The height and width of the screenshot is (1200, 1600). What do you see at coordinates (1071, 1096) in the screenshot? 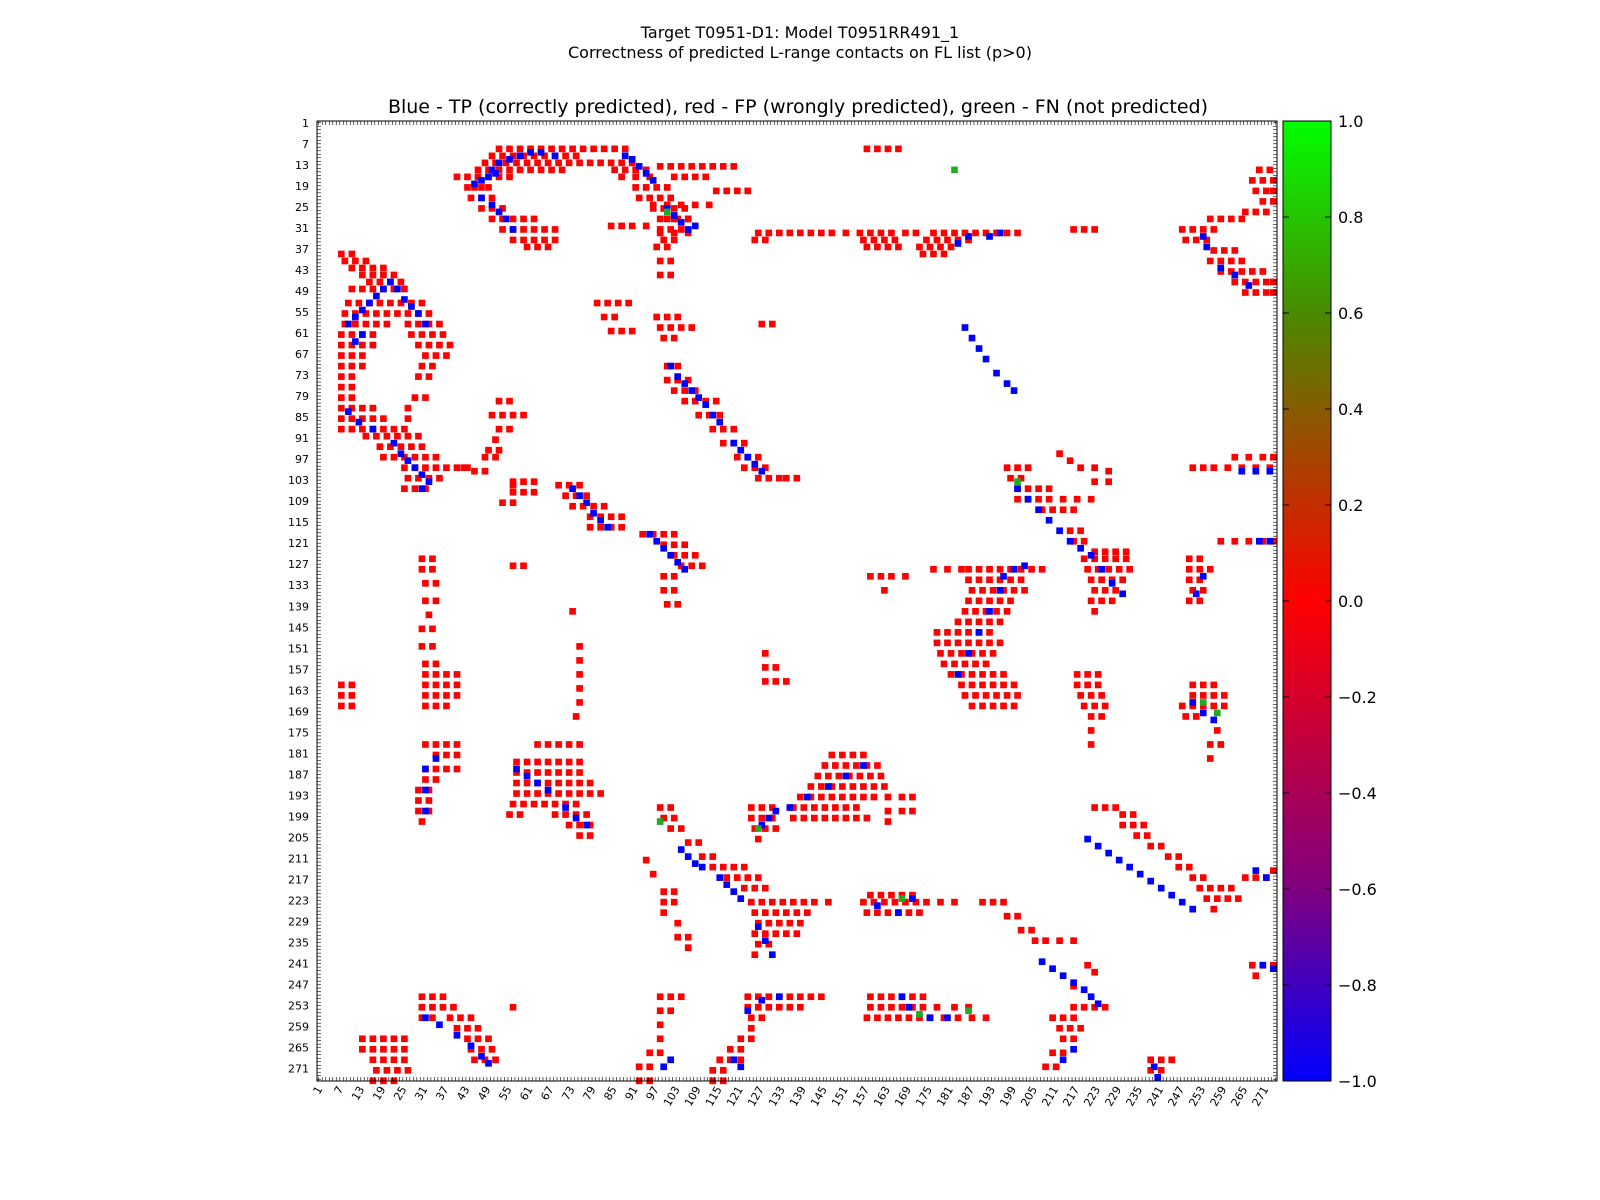
I see `x-tick-label: 217` at bounding box center [1071, 1096].